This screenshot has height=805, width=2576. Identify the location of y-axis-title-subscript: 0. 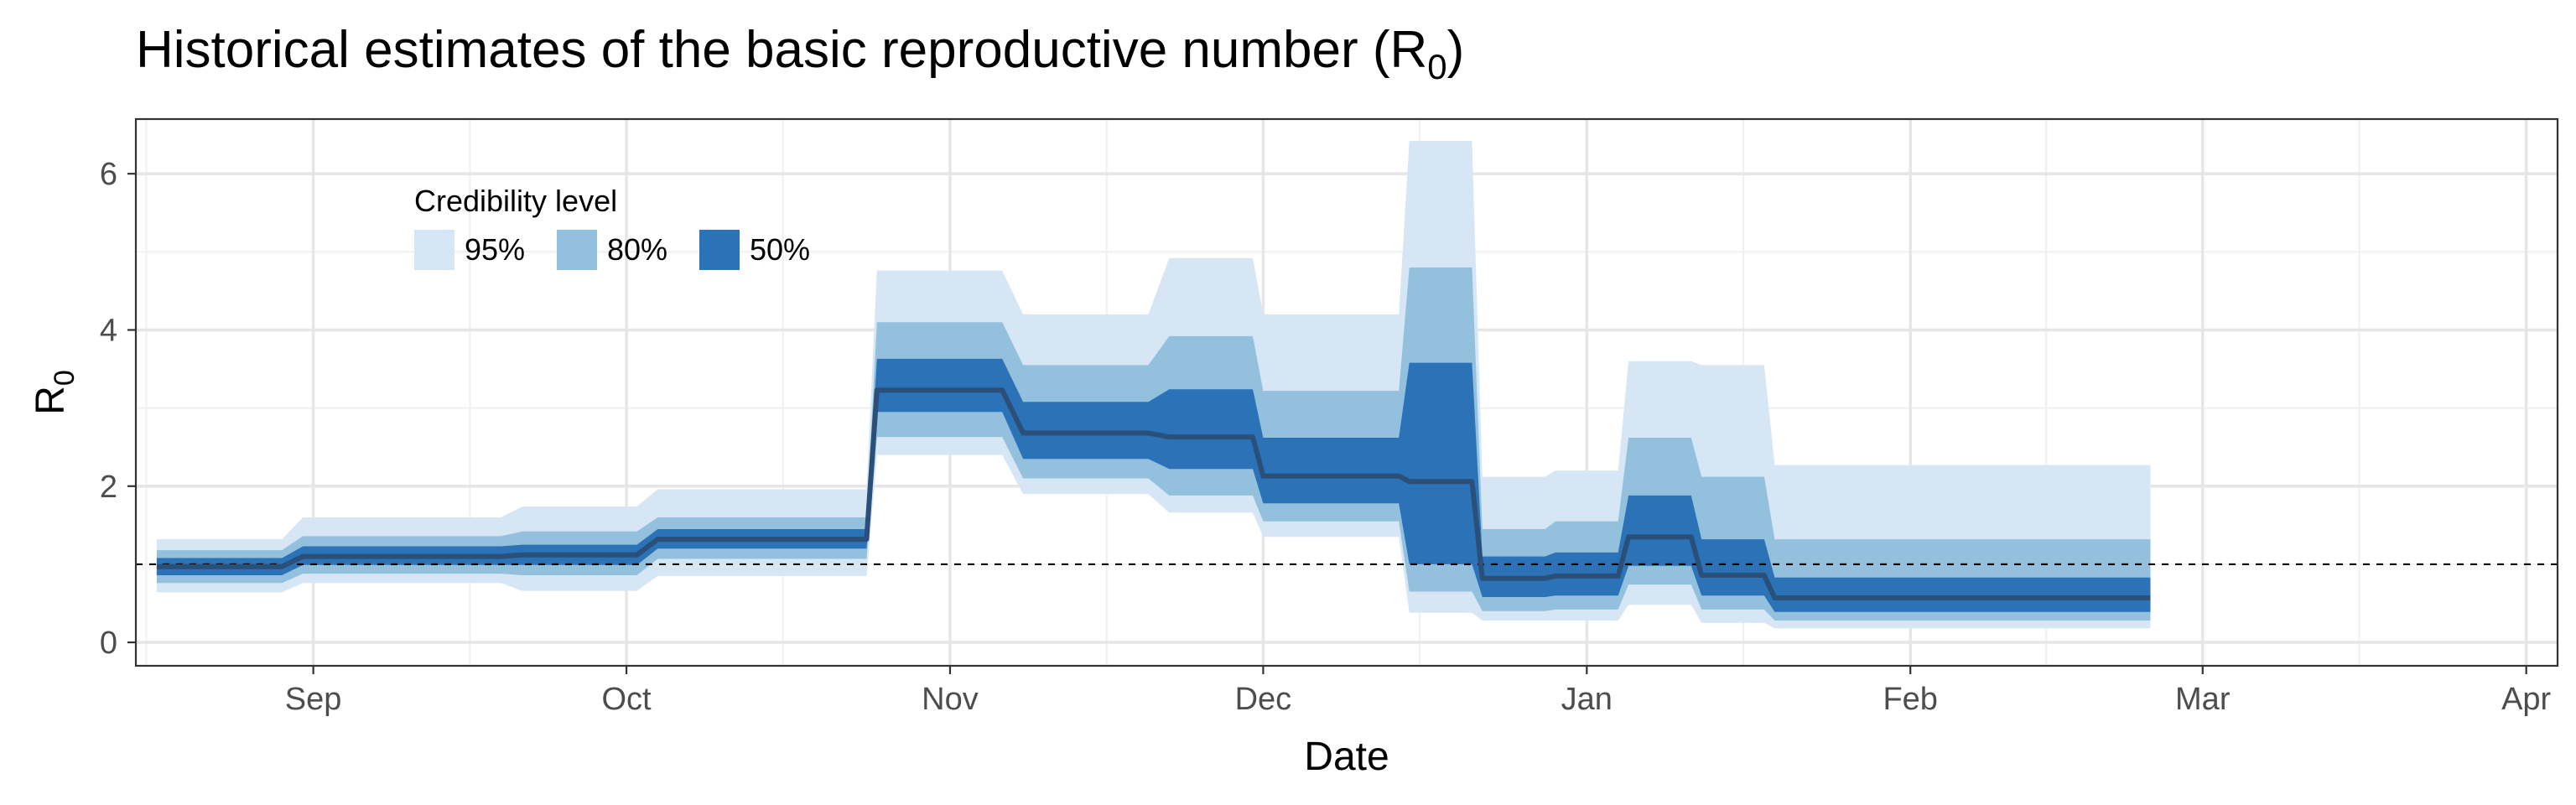
(64, 378).